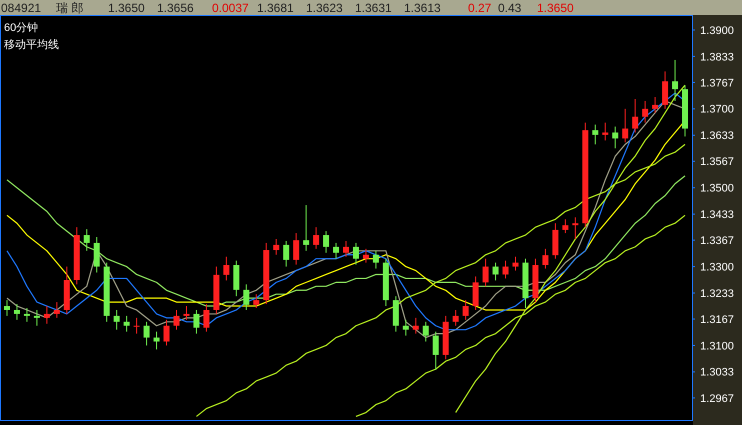  I want to click on text: 0.0037, so click(231, 8).